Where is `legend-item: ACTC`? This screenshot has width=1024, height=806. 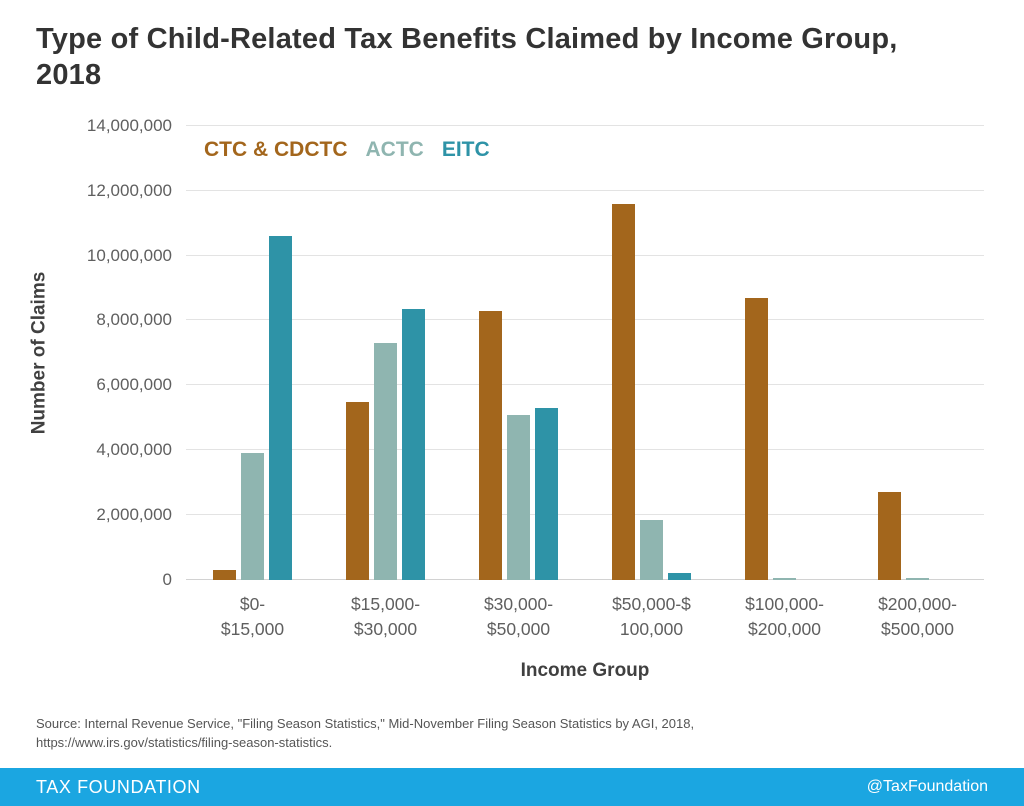
legend-item: ACTC is located at coordinates (394, 149).